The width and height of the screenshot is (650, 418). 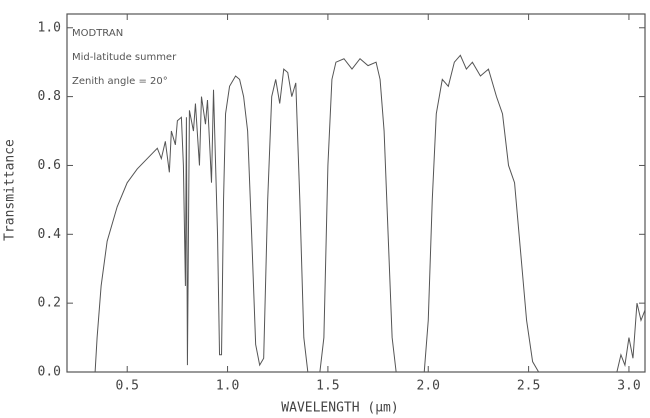 I want to click on x-tick-label: 2.0, so click(x=428, y=386).